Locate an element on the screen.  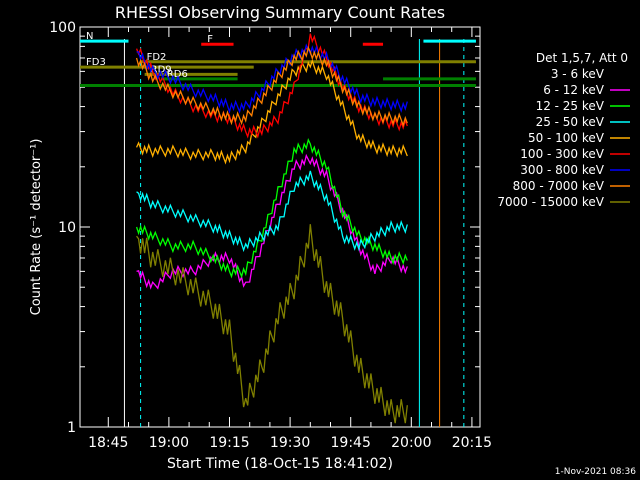
x-tick-label: 19:15 is located at coordinates (229, 443).